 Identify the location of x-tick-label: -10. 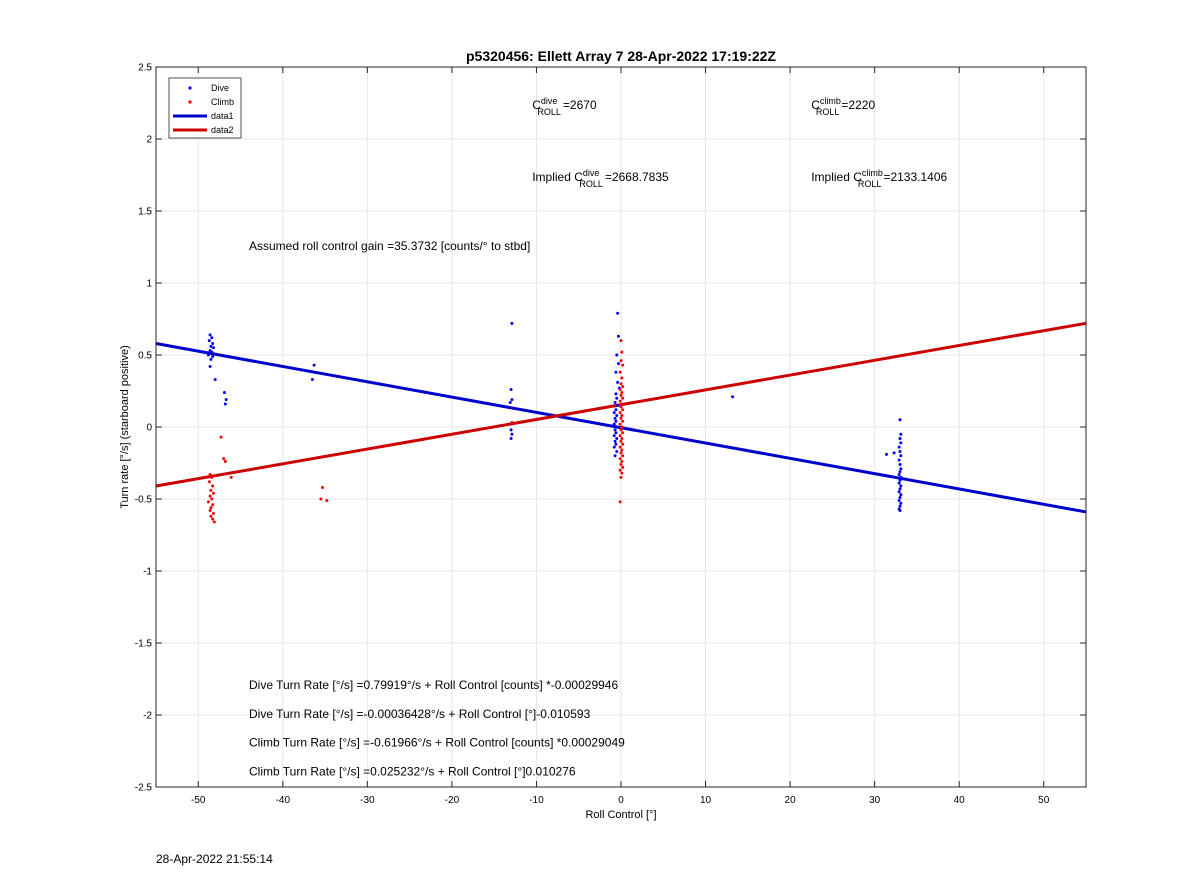
(536, 800).